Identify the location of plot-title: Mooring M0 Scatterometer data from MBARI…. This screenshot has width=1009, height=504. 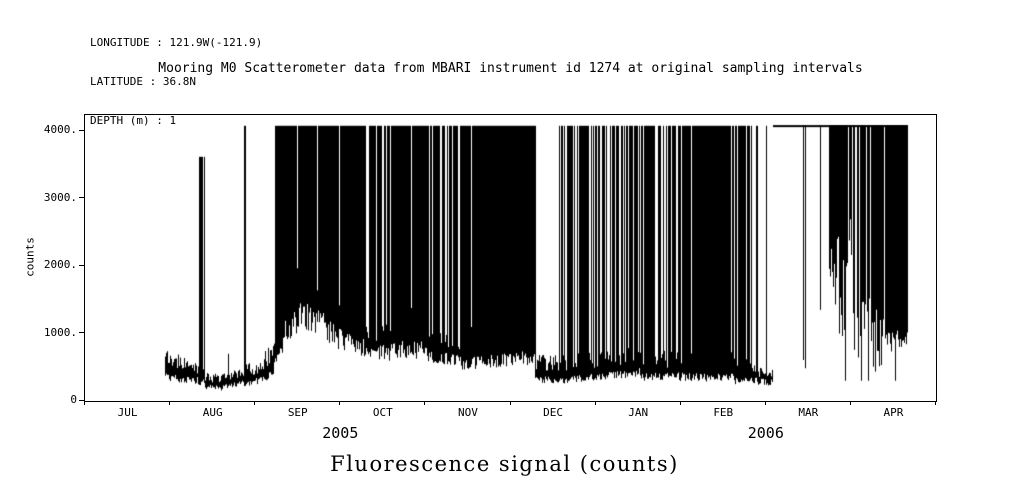
(510, 68).